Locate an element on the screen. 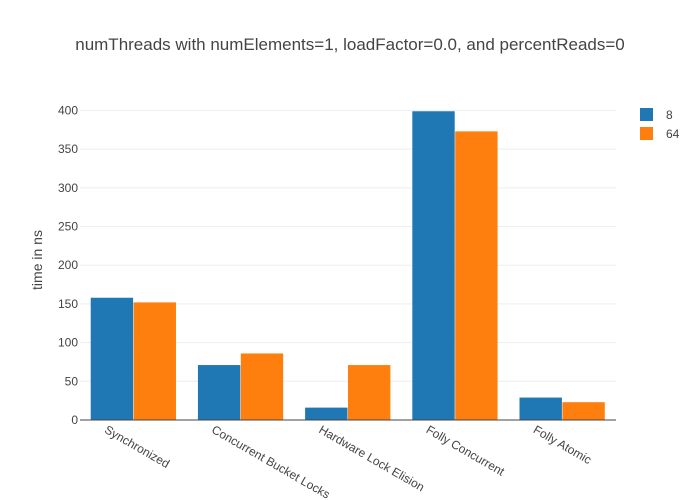 This screenshot has width=700, height=500. x-tick-label: Hardware Lock Elision is located at coordinates (372, 458).